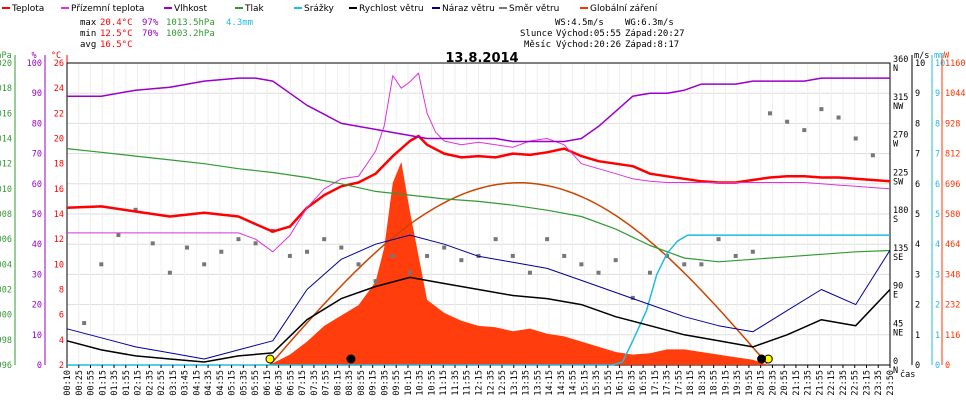 This screenshot has height=400, width=966. What do you see at coordinates (88, 23) in the screenshot?
I see `svg-text: max` at bounding box center [88, 23].